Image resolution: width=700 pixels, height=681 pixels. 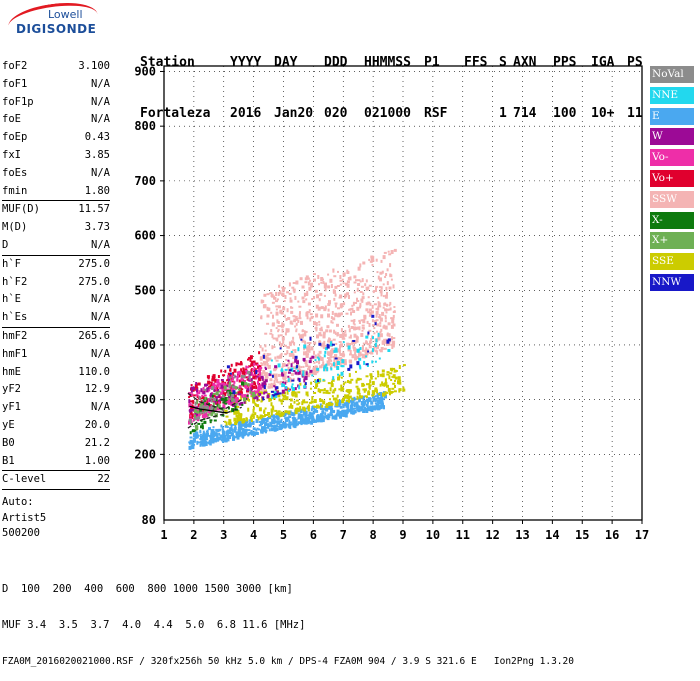 What do you see at coordinates (214, 417) in the screenshot?
I see `trace-line` at bounding box center [214, 417].